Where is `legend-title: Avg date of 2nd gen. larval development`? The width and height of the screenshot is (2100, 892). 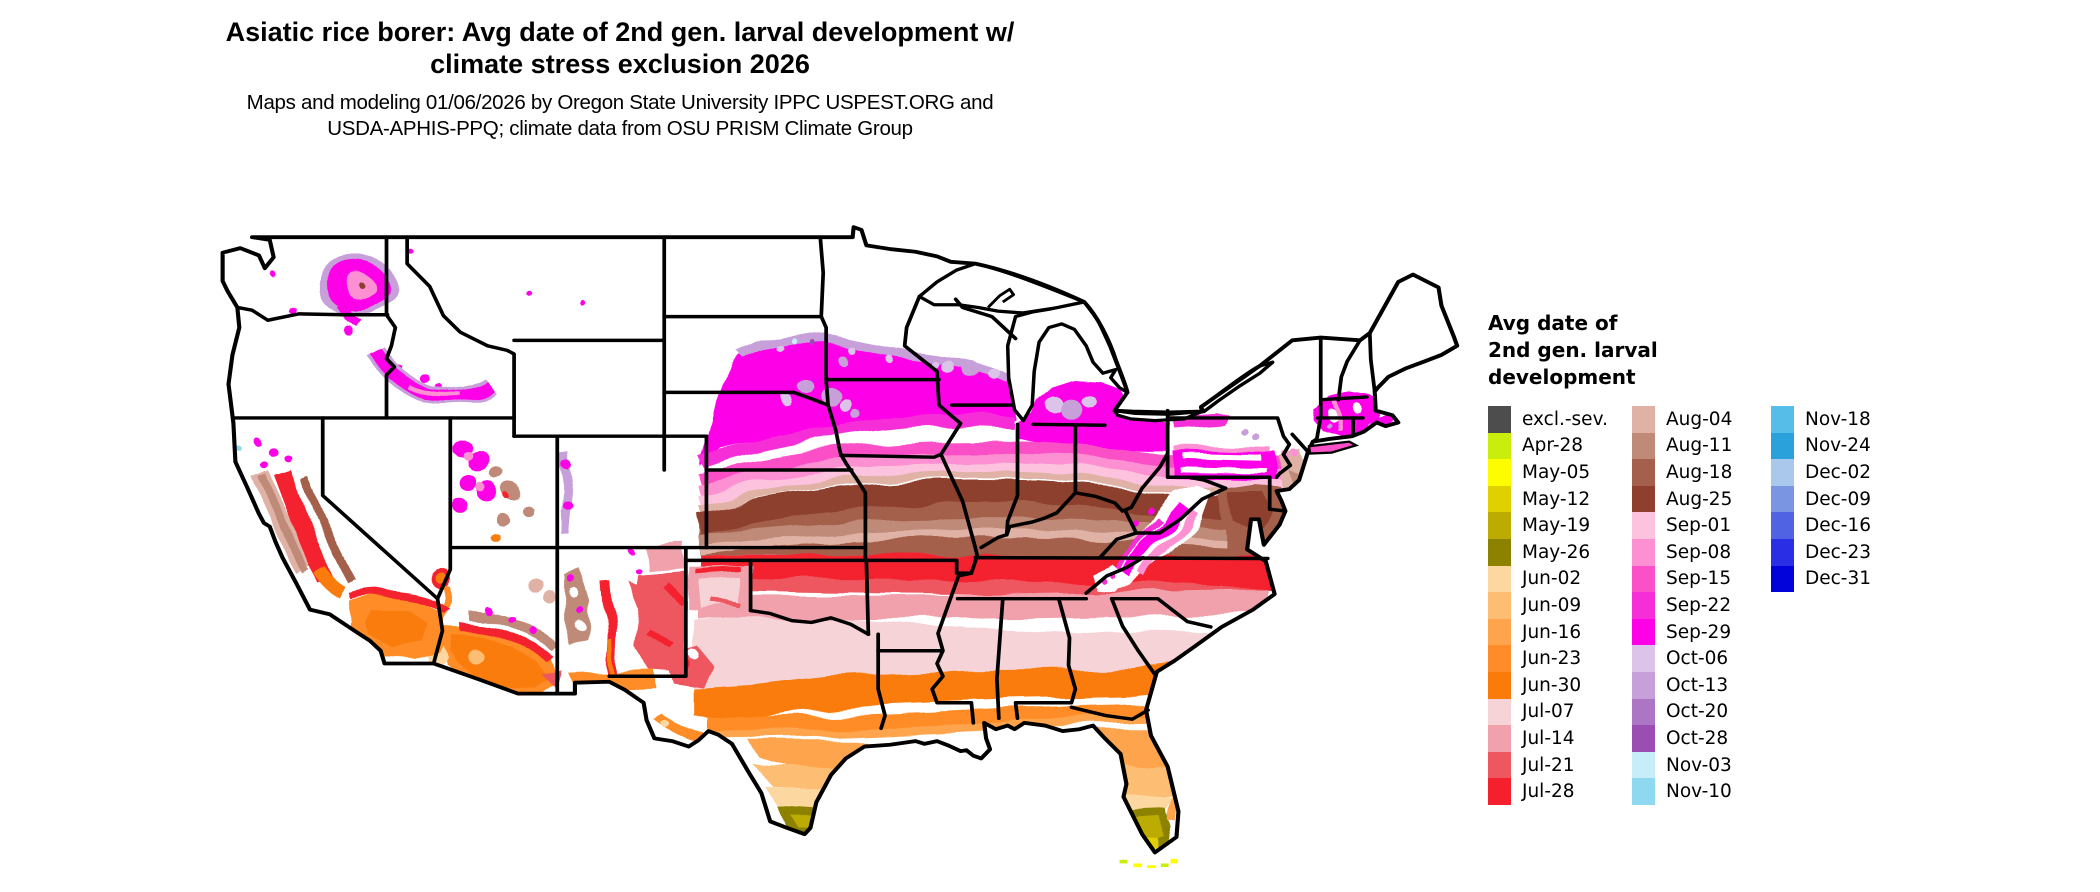 legend-title: Avg date of 2nd gen. larval development is located at coordinates (1573, 350).